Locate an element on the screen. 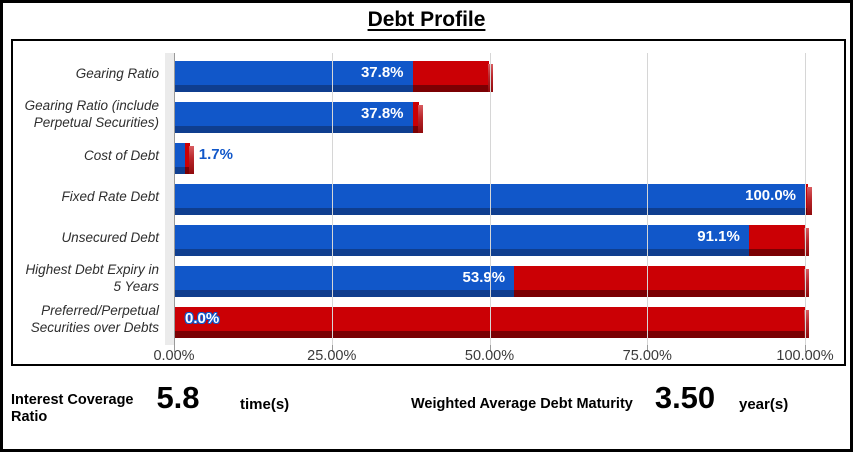  interest-coverage-unit: time(s) is located at coordinates (265, 404).